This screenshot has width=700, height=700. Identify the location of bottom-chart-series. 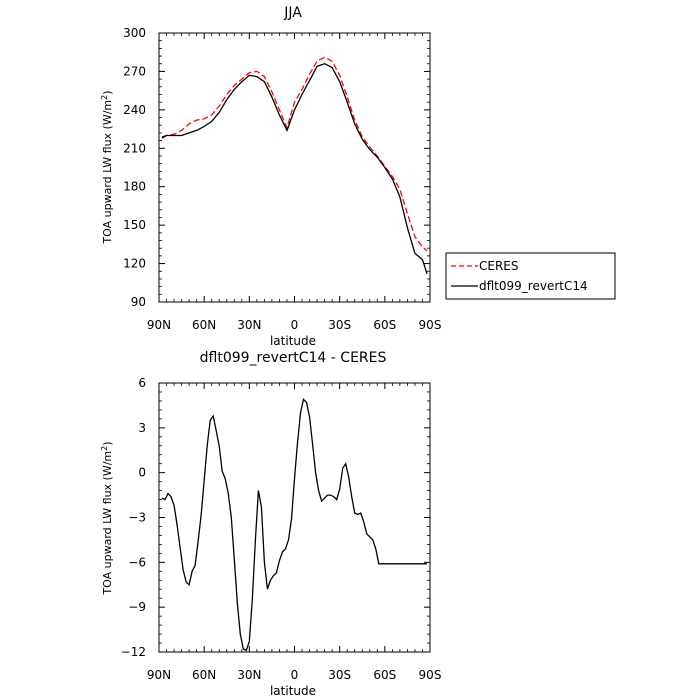
(294, 525).